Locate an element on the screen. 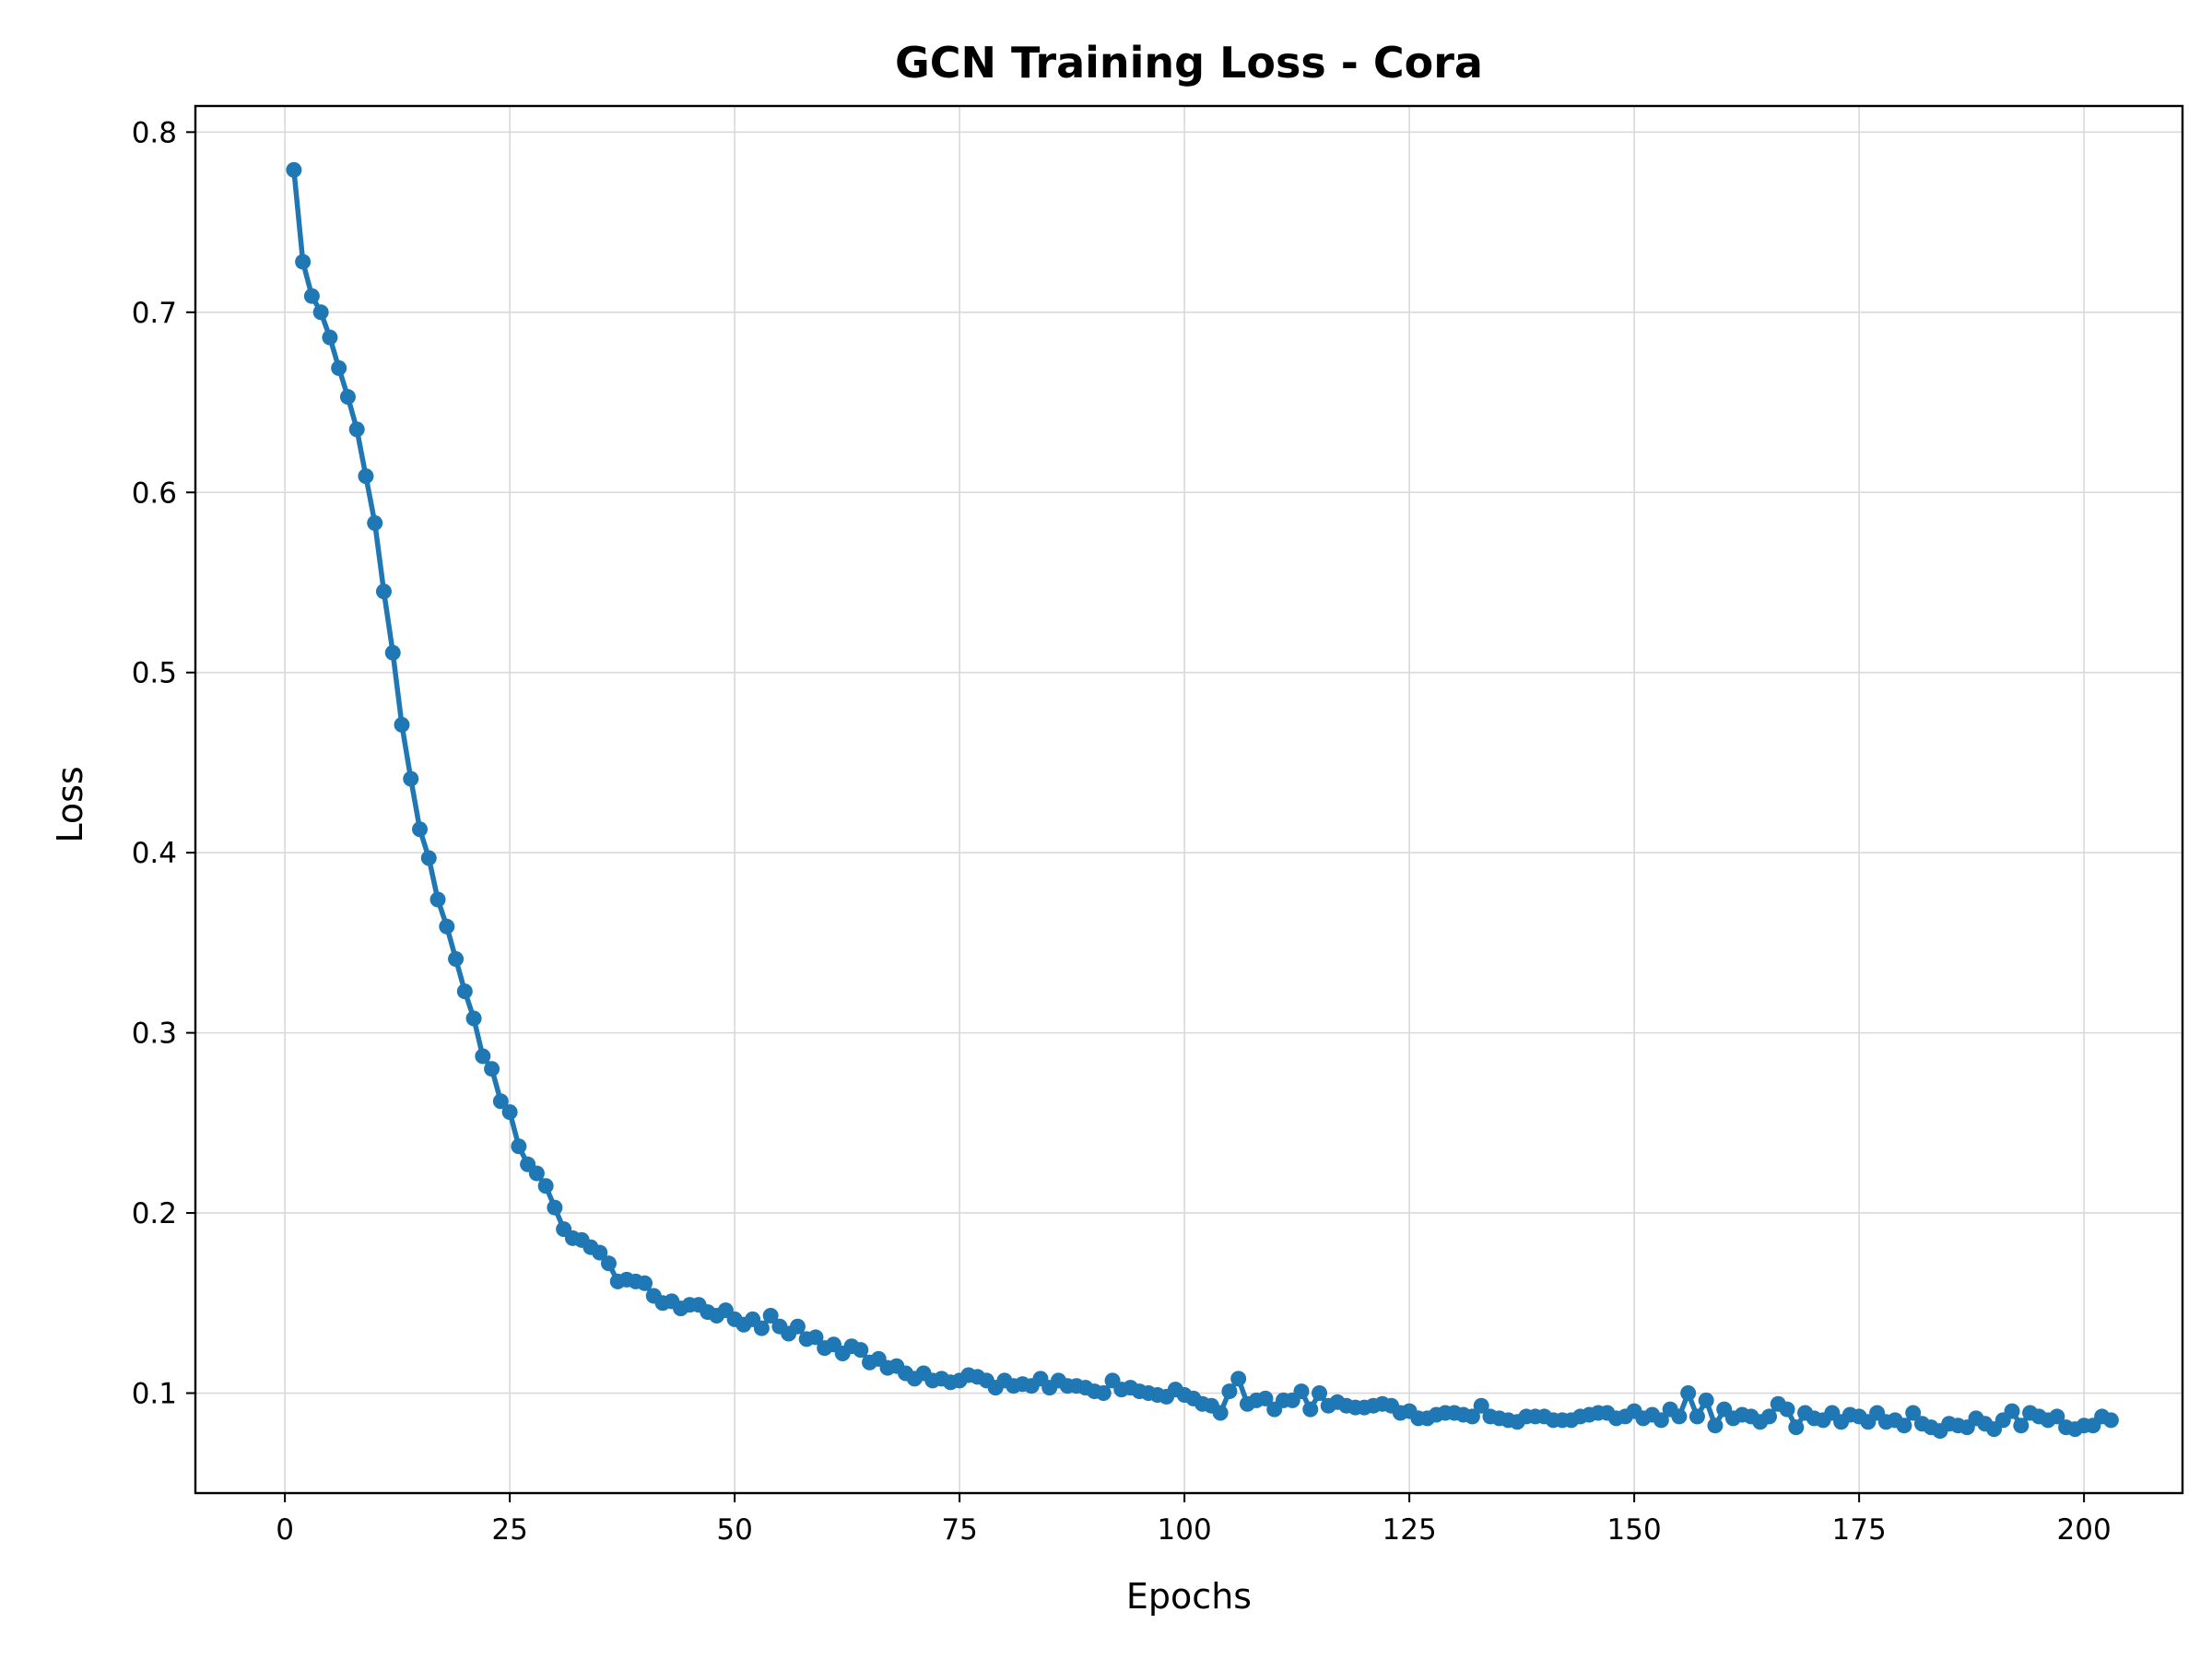 The height and width of the screenshot is (1659, 2212). y-tick-label: 0.5 is located at coordinates (154, 673).